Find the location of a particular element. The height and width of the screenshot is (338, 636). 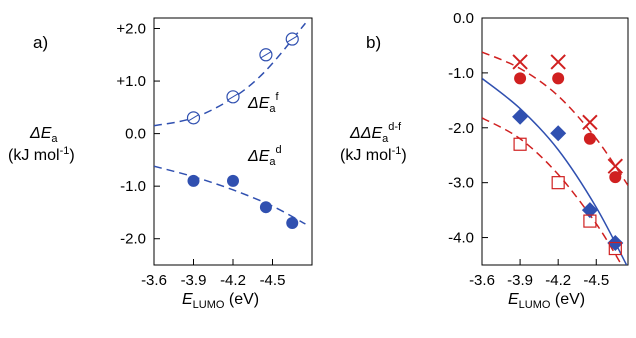

panel-b-xlabel: ELUMO (eV) is located at coordinates (546, 301).